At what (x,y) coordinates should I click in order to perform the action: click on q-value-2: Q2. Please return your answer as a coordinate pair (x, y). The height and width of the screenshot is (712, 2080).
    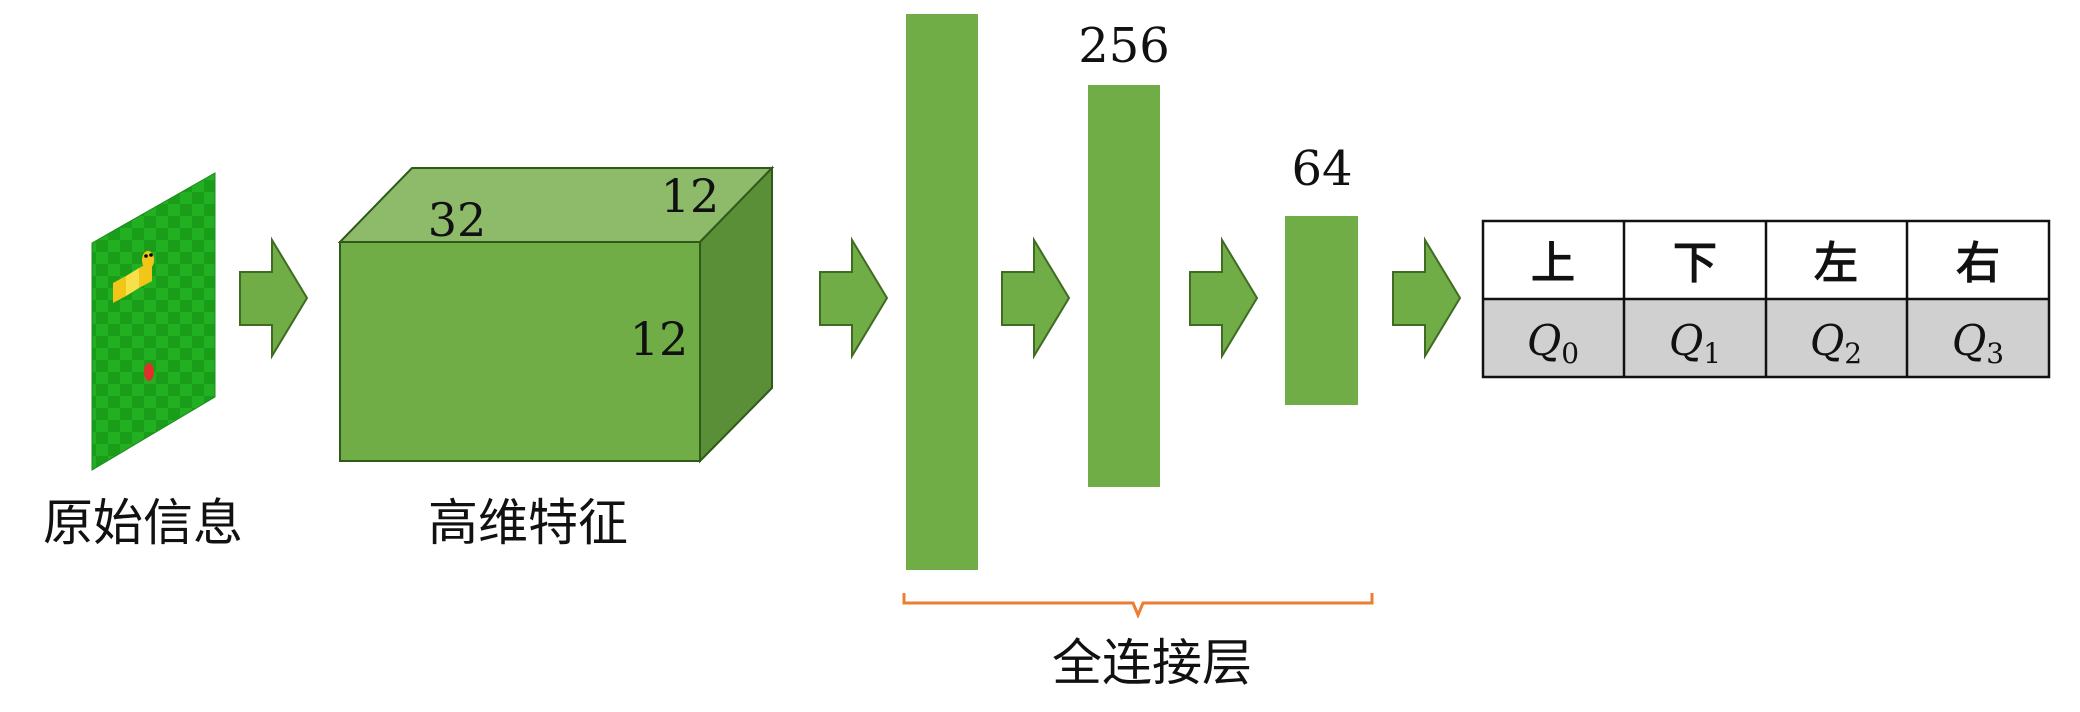
    Looking at the image, I should click on (1836, 343).